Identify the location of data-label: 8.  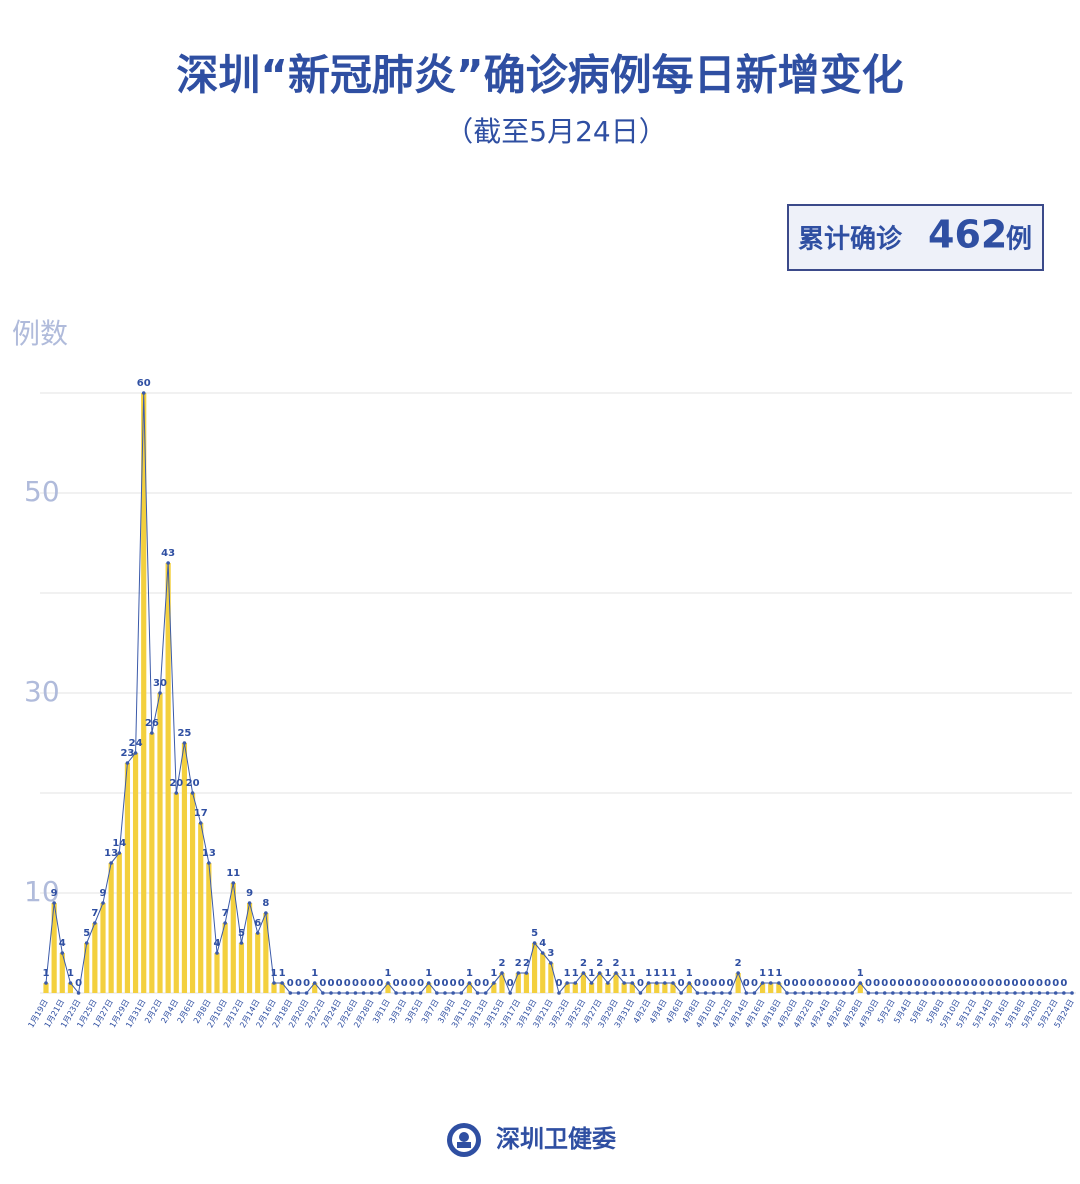
(265, 903).